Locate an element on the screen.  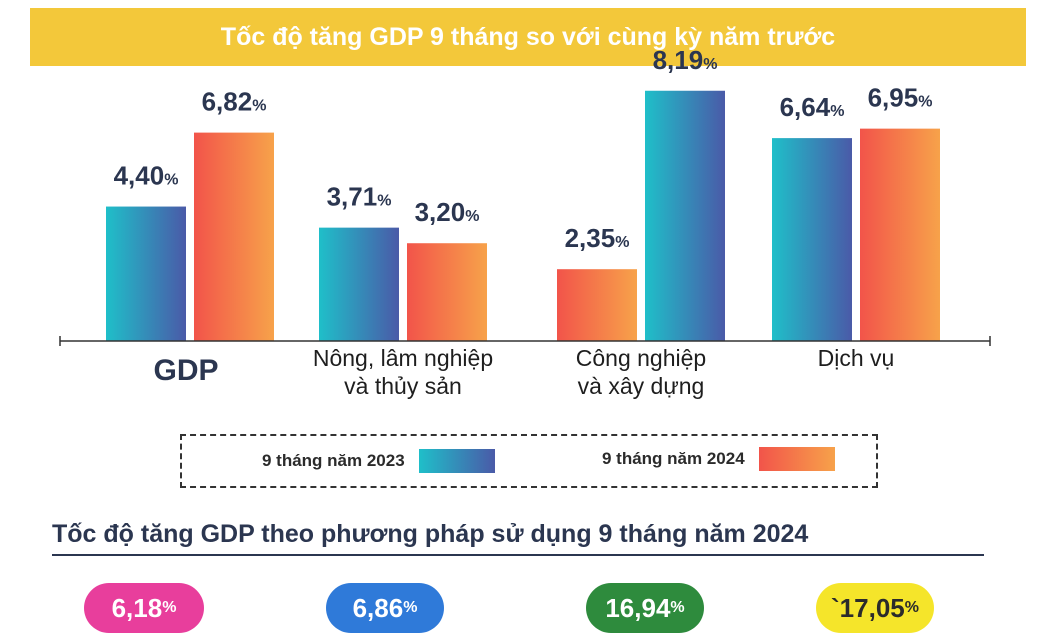
legend: 9 tháng năm 2023 9 tháng năm 2024 is located at coordinates (529, 461).